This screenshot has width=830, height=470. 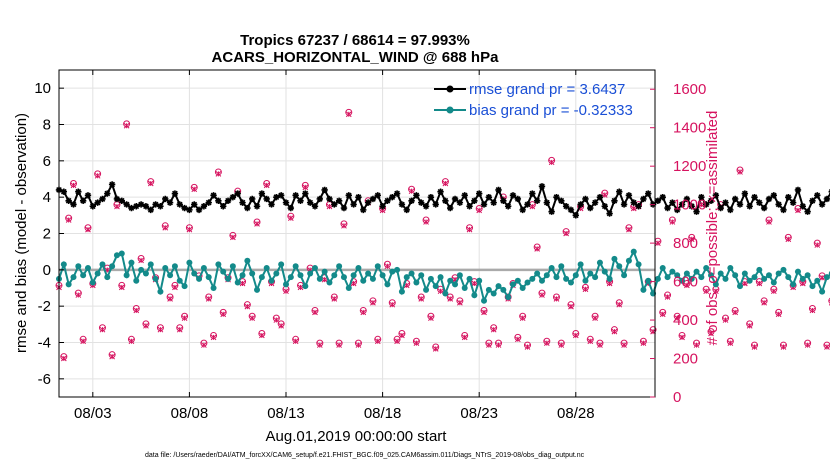 I want to click on x-tick-label: 08/03, so click(x=93, y=413).